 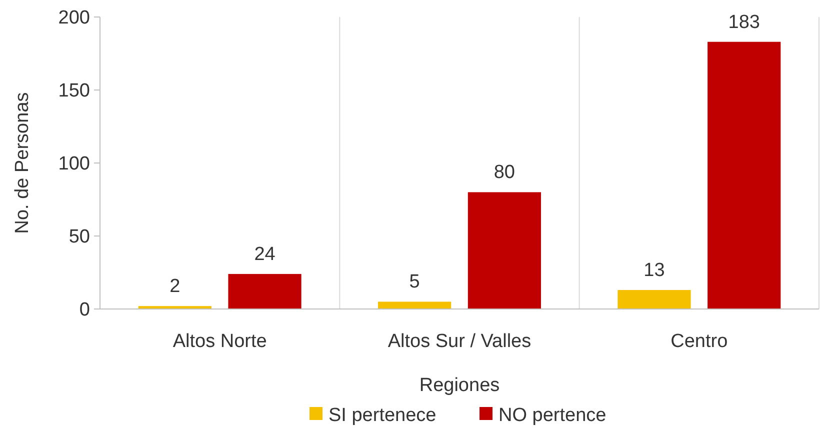 What do you see at coordinates (74, 91) in the screenshot?
I see `y-tick-label: 150` at bounding box center [74, 91].